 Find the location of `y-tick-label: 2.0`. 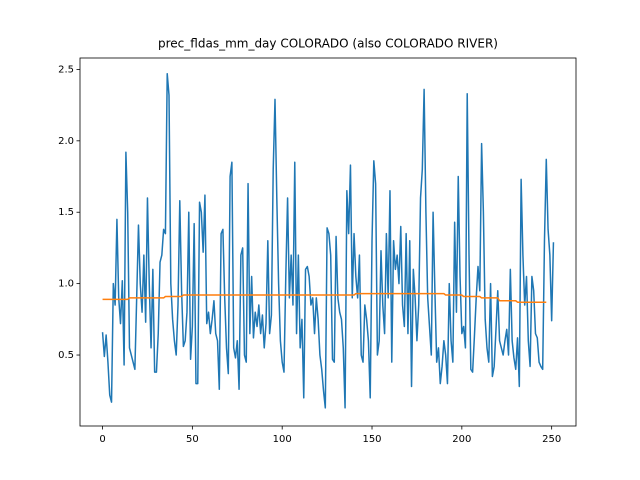

y-tick-label: 2.0 is located at coordinates (66, 141).